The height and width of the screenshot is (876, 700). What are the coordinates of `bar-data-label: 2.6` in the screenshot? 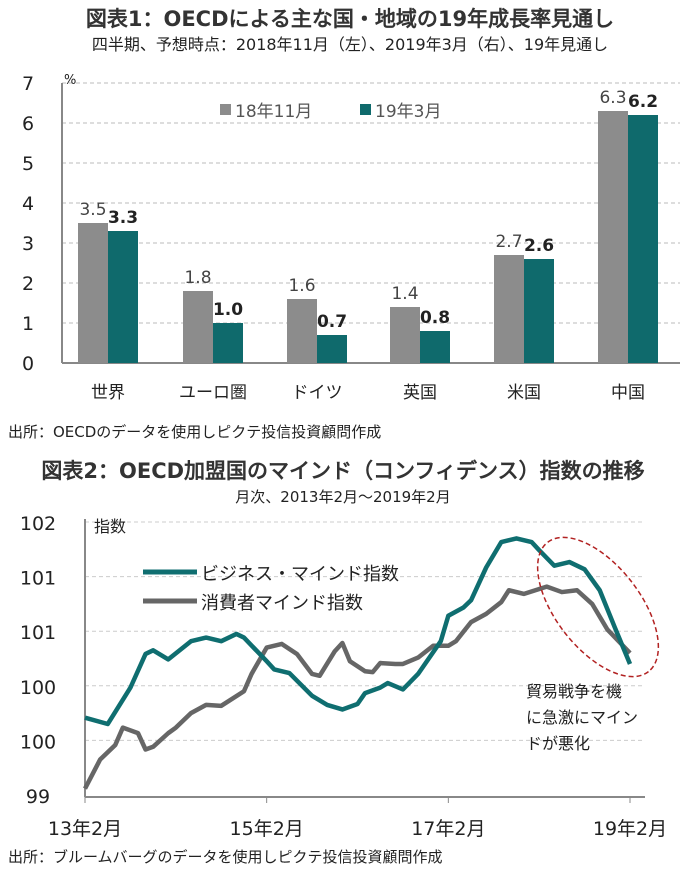 It's located at (539, 246).